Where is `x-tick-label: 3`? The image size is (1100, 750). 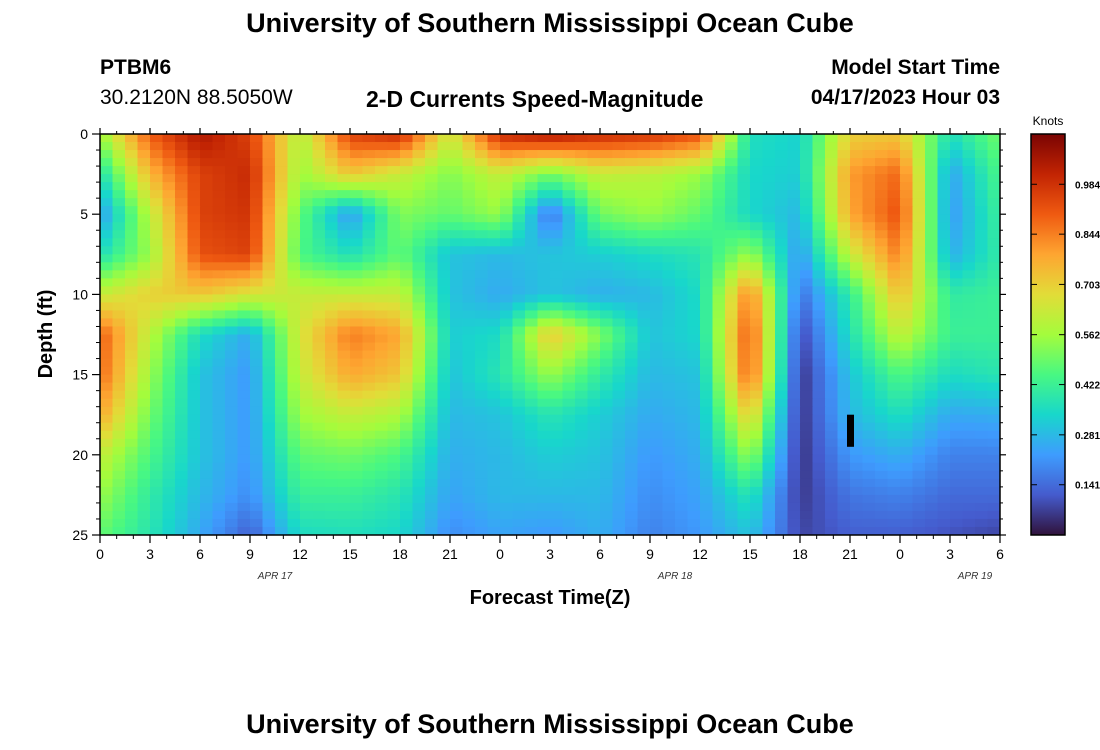 x-tick-label: 3 is located at coordinates (550, 554).